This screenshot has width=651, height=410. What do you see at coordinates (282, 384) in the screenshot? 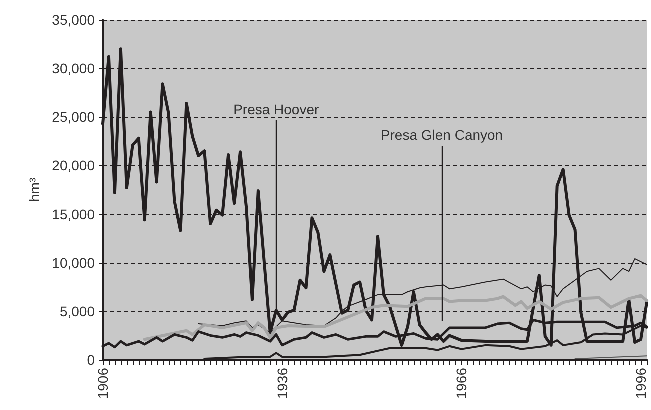
I see `x-tick-label: 1936` at bounding box center [282, 384].